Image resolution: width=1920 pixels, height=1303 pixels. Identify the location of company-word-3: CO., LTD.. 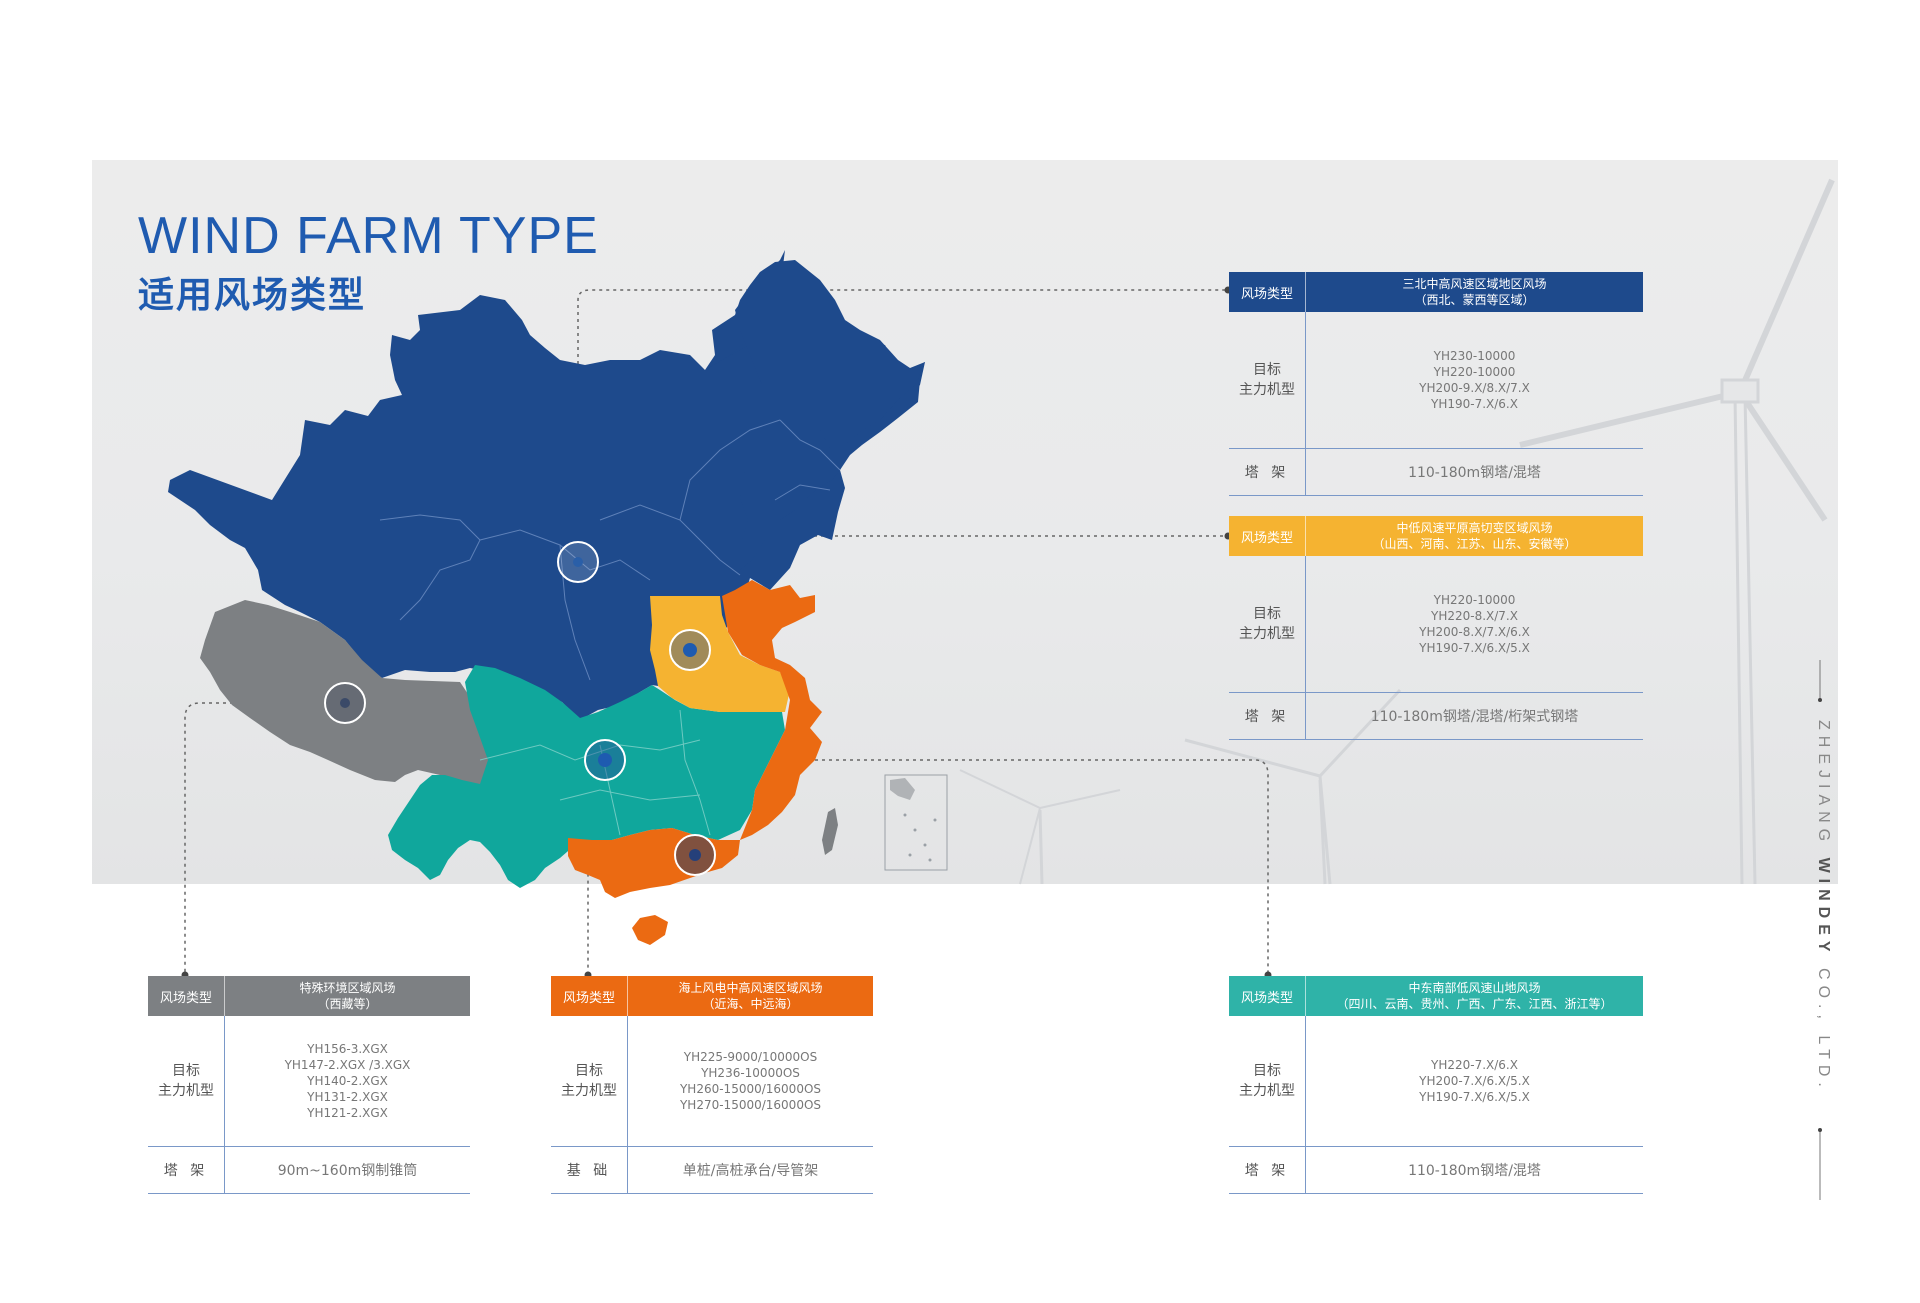
(1823, 1030).